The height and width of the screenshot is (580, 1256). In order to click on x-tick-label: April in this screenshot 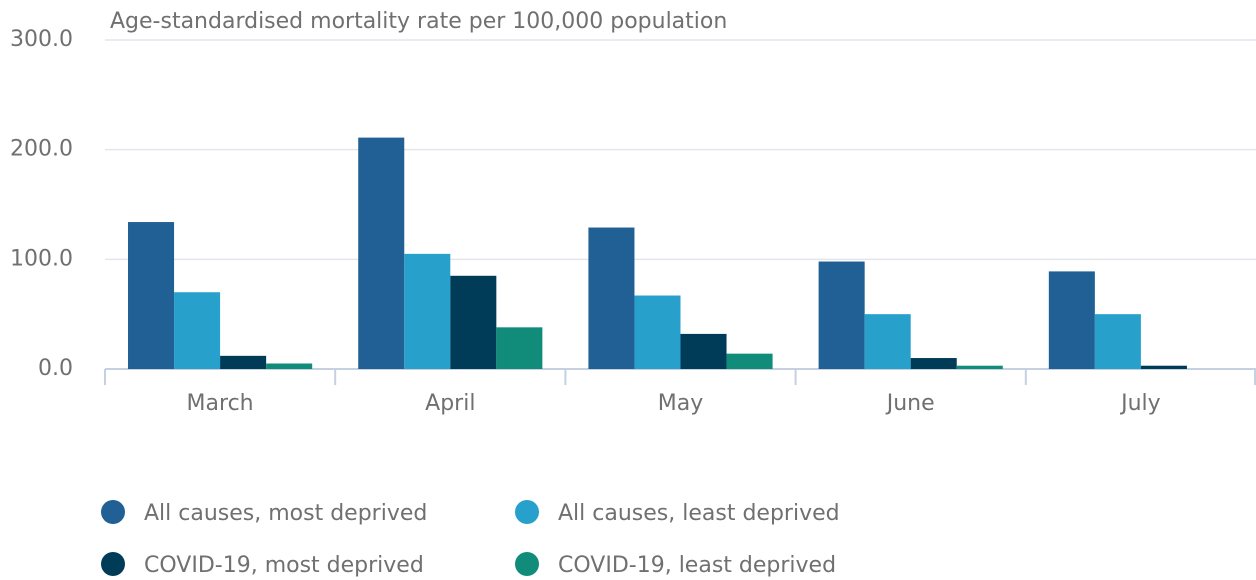, I will do `click(450, 403)`.